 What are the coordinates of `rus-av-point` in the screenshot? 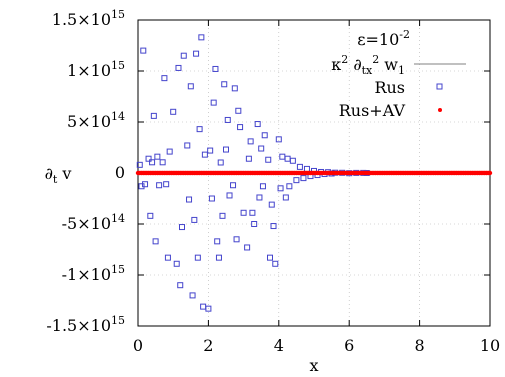 It's located at (490, 173).